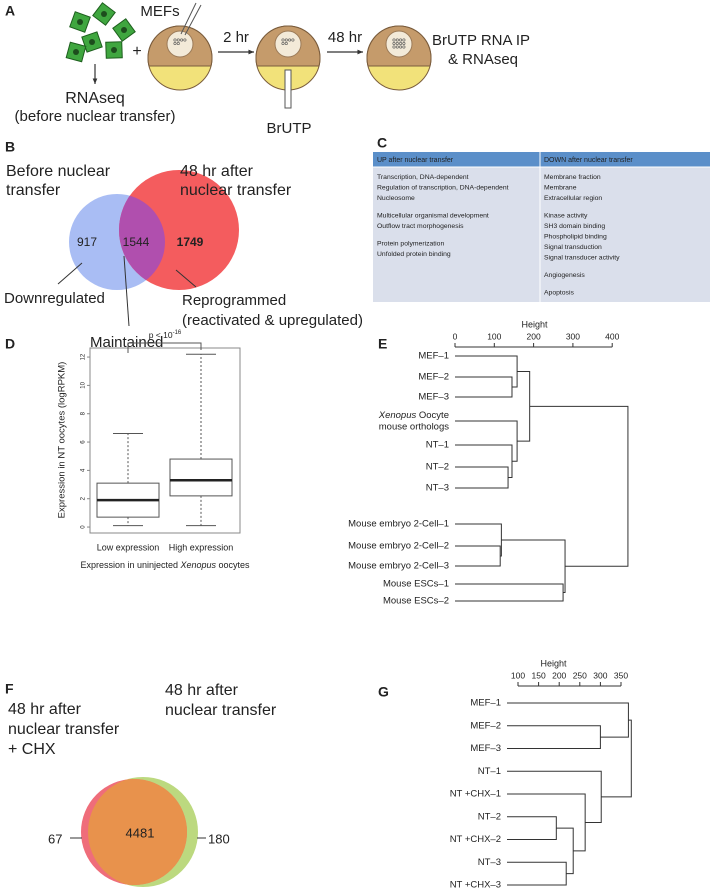 This screenshot has width=712, height=892. I want to click on tick-label: 200, so click(559, 675).